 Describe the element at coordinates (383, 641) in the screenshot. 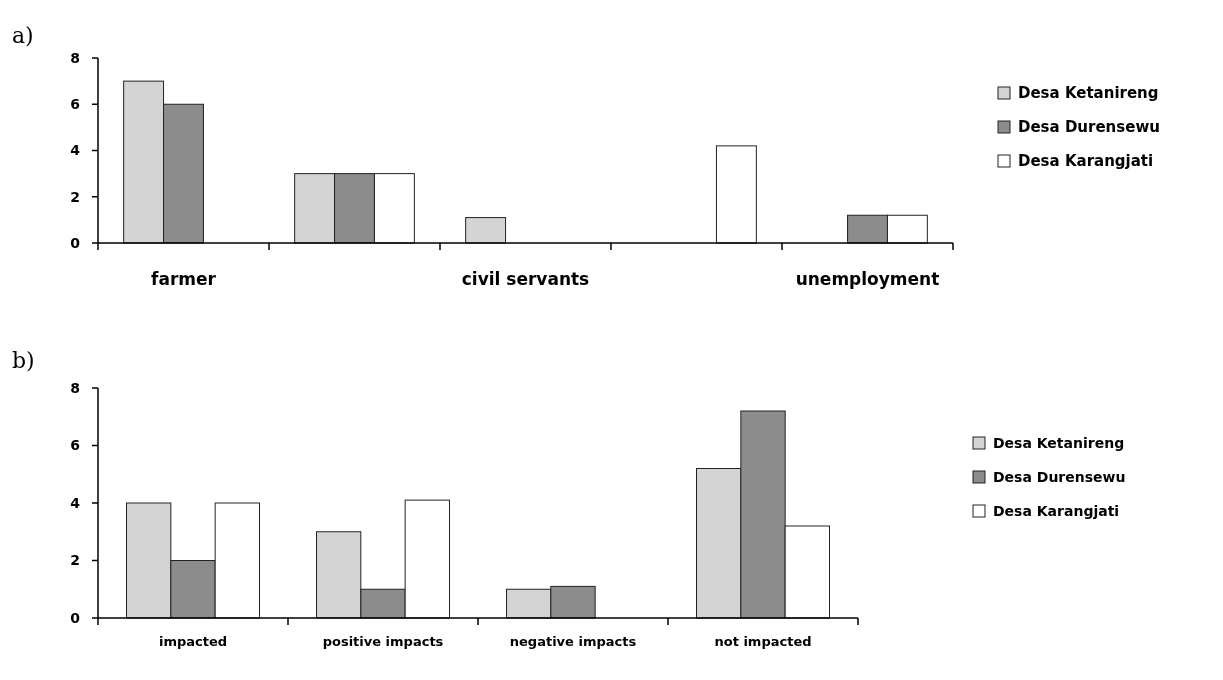

I see `x-tick-label: positive impacts` at that location.